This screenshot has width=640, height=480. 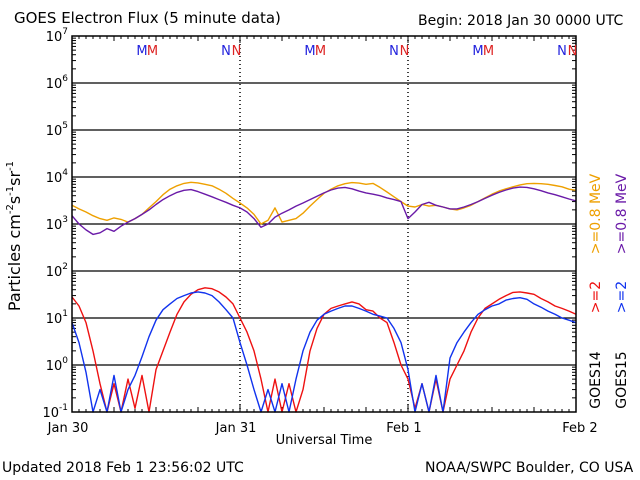 What do you see at coordinates (57, 224) in the screenshot?
I see `y-tick-label: 10³` at bounding box center [57, 224].